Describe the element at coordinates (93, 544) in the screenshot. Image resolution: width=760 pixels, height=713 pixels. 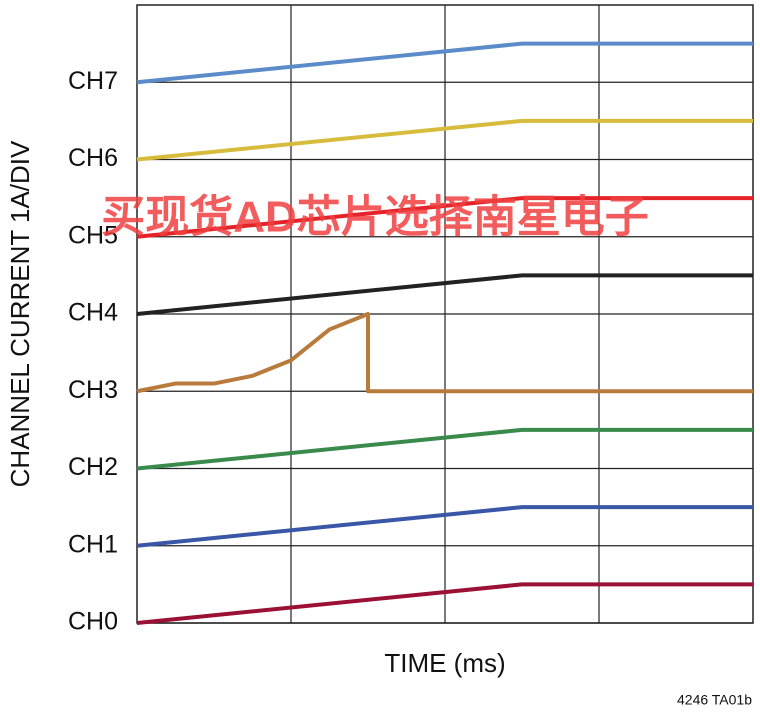
I see `y-tick-label: CH1` at that location.